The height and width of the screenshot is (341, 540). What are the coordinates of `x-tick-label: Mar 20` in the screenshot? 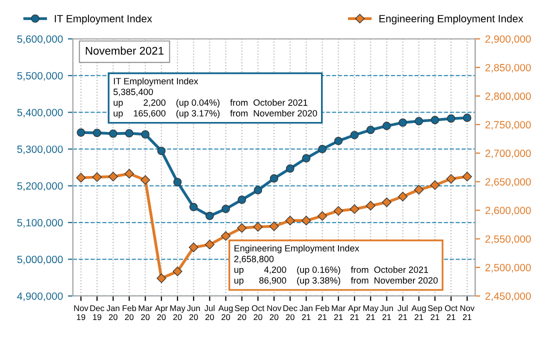 It's located at (145, 312).